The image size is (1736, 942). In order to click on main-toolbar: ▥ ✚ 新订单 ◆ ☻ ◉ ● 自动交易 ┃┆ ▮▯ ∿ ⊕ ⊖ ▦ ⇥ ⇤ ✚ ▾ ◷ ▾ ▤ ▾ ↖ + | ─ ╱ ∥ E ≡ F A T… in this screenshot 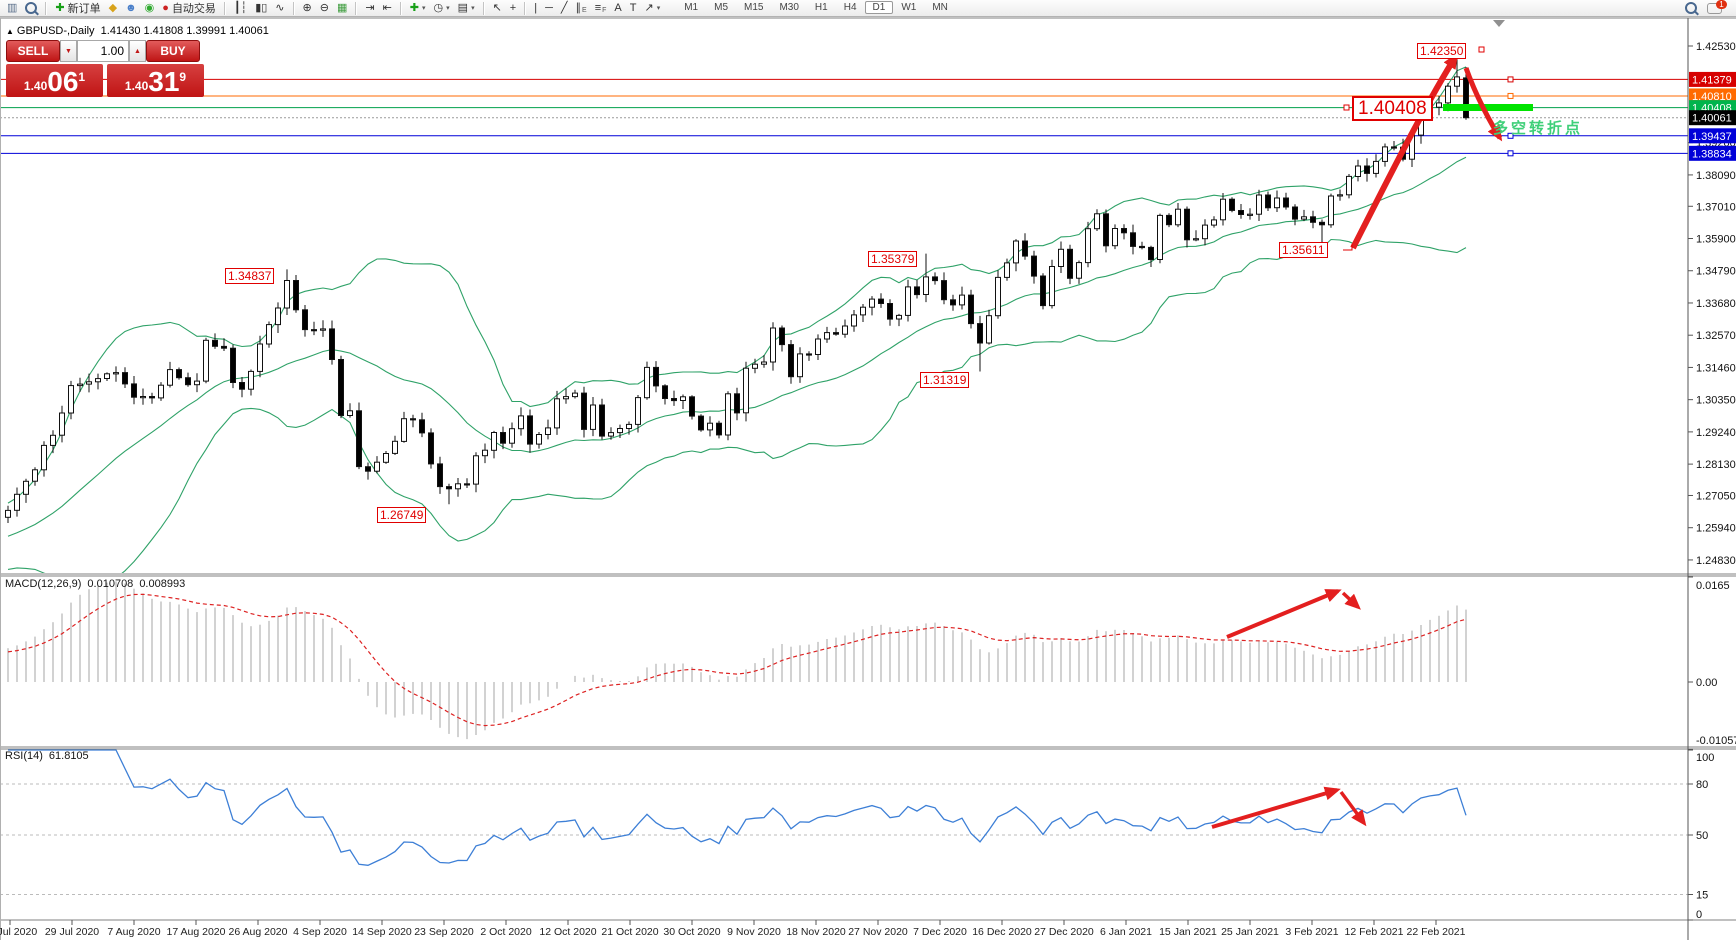, I will do `click(868, 8)`.